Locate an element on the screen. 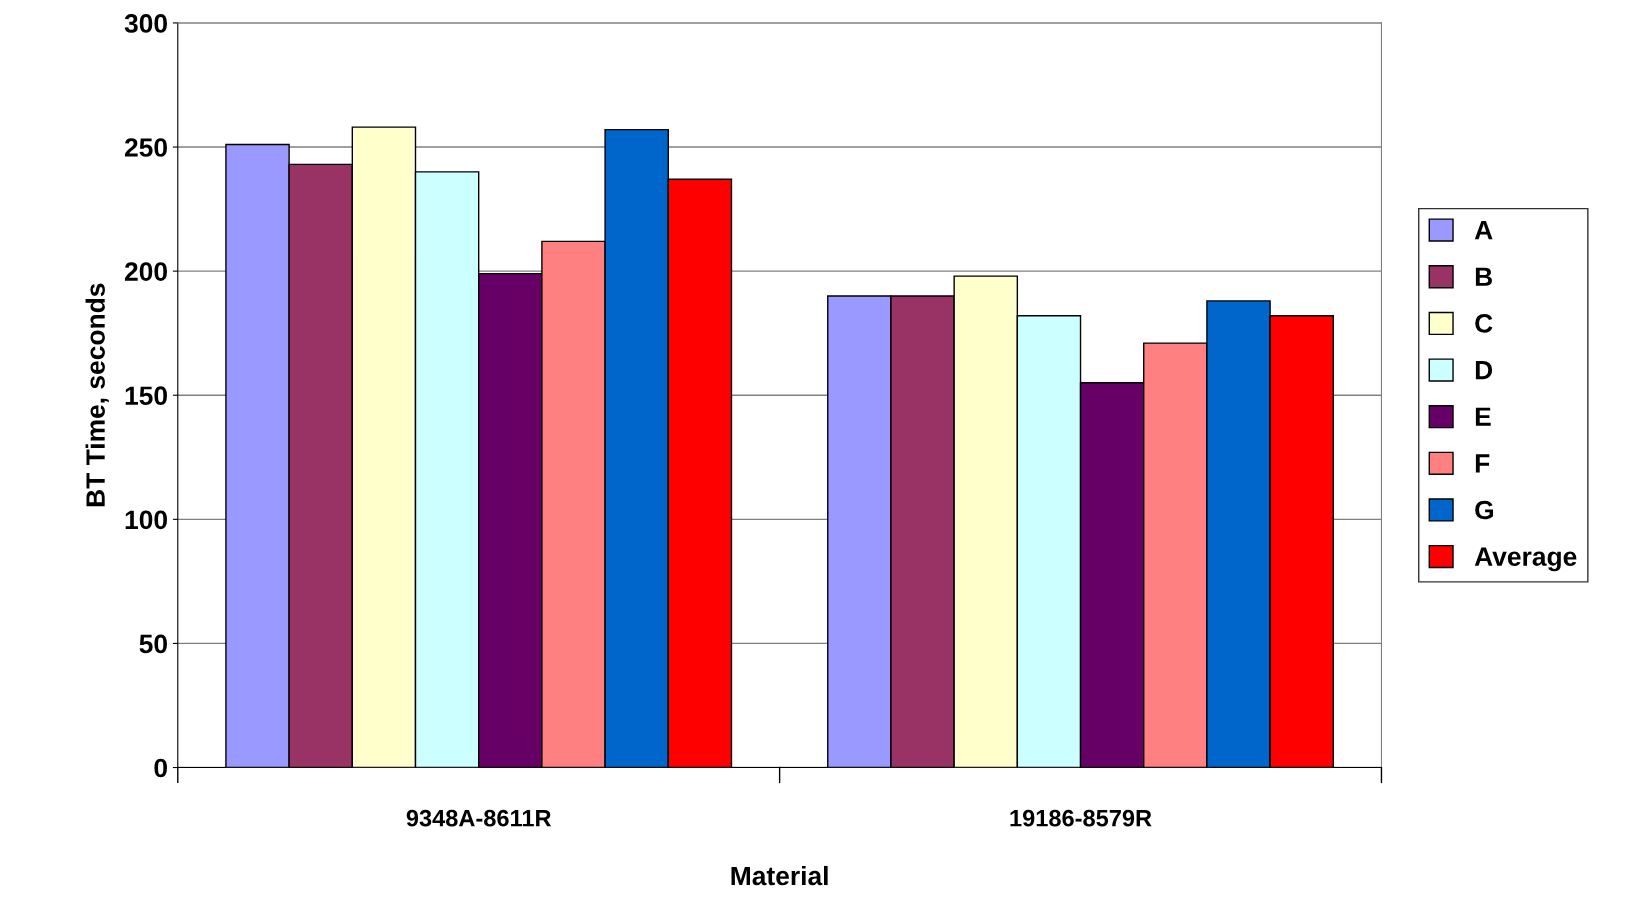 The image size is (1631, 917). x-tick-label: 9348A-8611R is located at coordinates (479, 818).